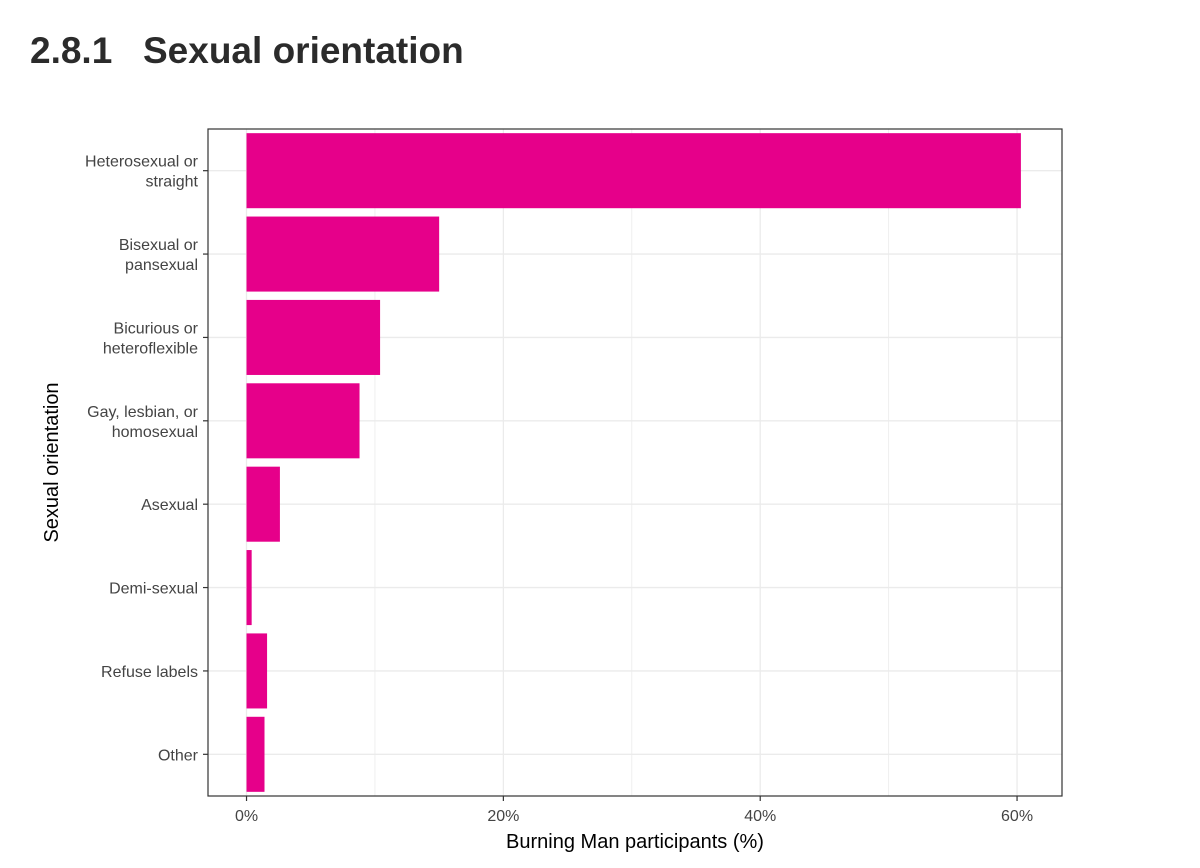 Image resolution: width=1200 pixels, height=868 pixels. I want to click on x-tick-label: 0%, so click(246, 816).